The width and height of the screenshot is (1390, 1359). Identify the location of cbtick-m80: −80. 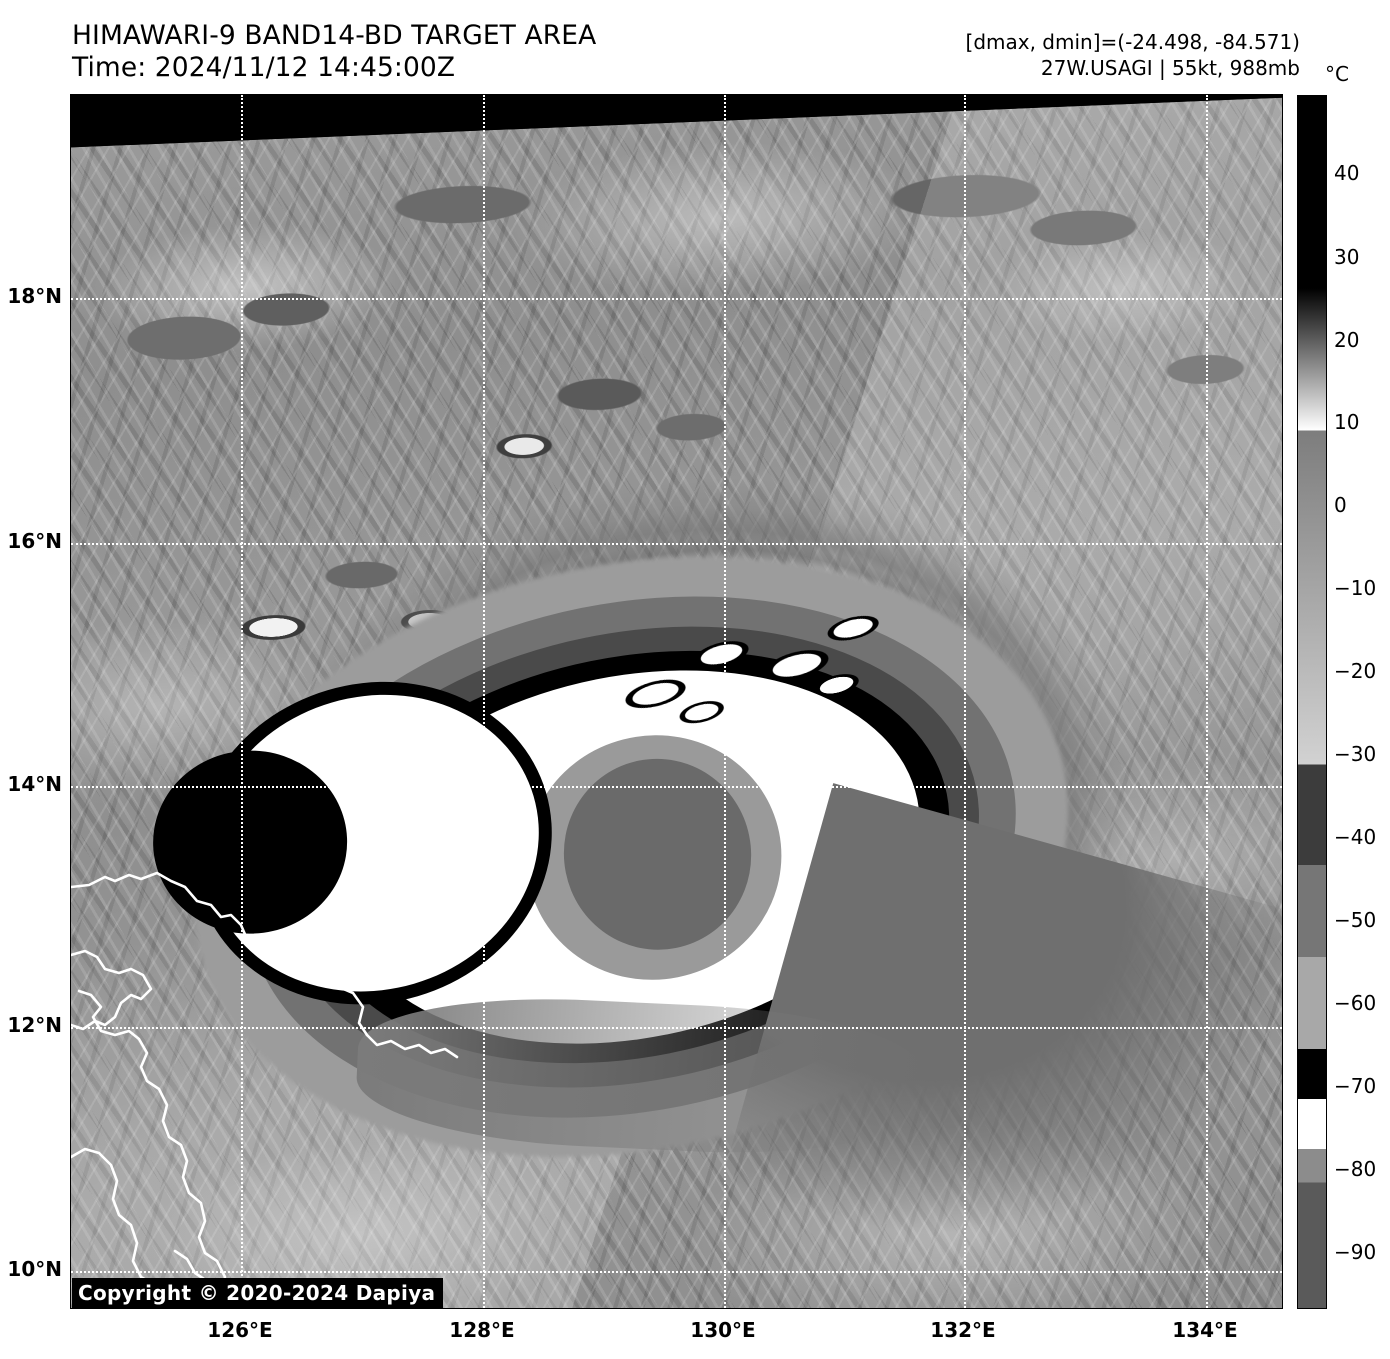
(1355, 1169).